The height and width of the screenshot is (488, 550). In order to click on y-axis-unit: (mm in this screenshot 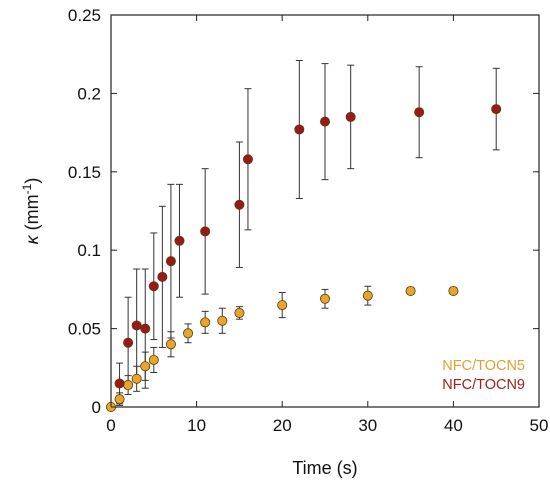, I will do `click(32, 214)`.